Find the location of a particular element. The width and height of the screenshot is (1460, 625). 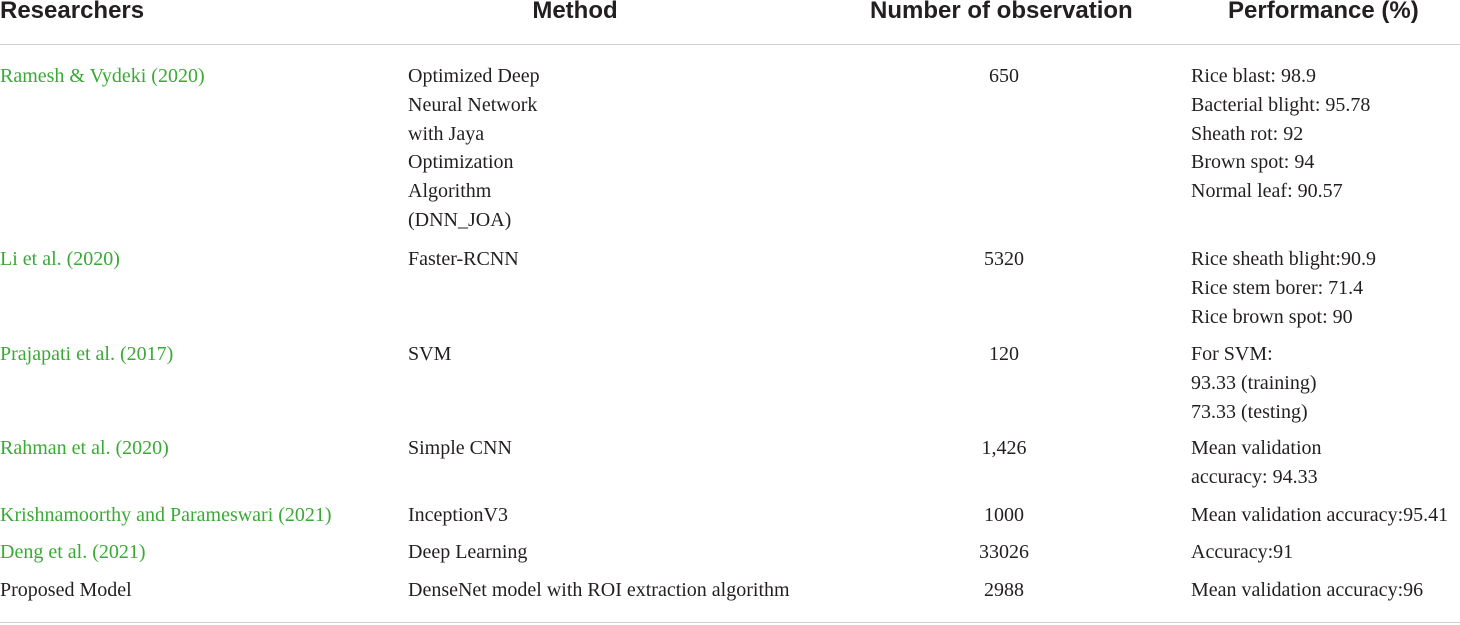

method-line: SVM is located at coordinates (430, 354).